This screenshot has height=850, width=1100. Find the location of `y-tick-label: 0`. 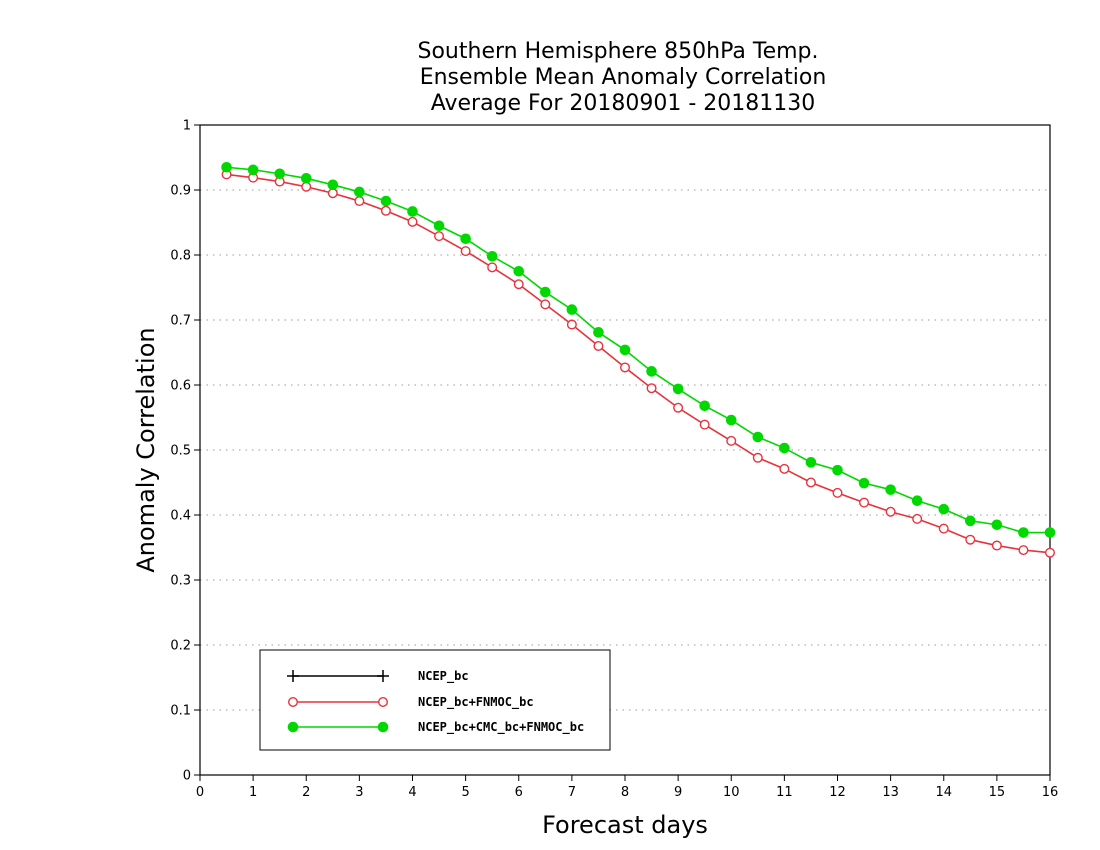

y-tick-label: 0 is located at coordinates (187, 776).